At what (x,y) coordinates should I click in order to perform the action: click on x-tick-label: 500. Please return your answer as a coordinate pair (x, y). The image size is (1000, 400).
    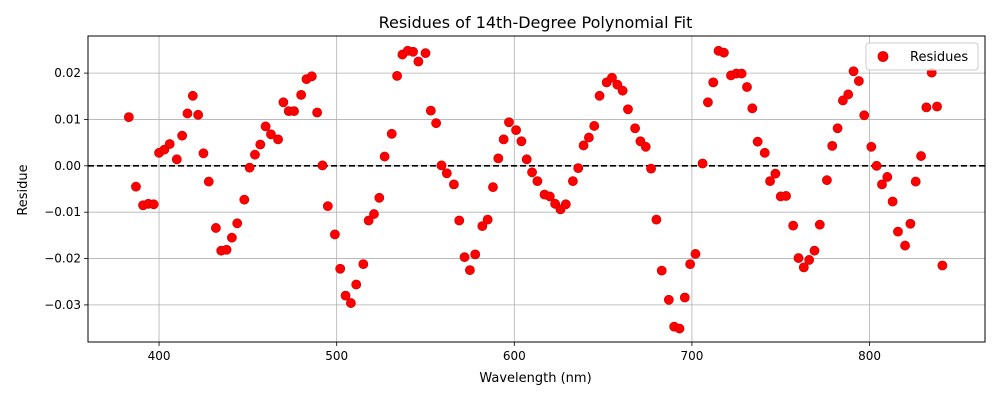
    Looking at the image, I should click on (336, 356).